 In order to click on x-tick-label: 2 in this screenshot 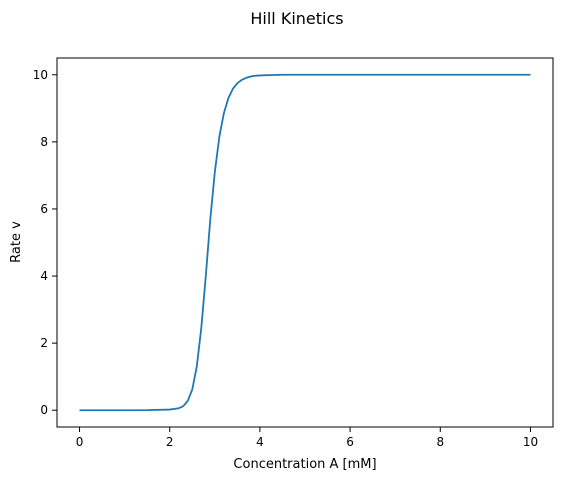, I will do `click(170, 442)`.